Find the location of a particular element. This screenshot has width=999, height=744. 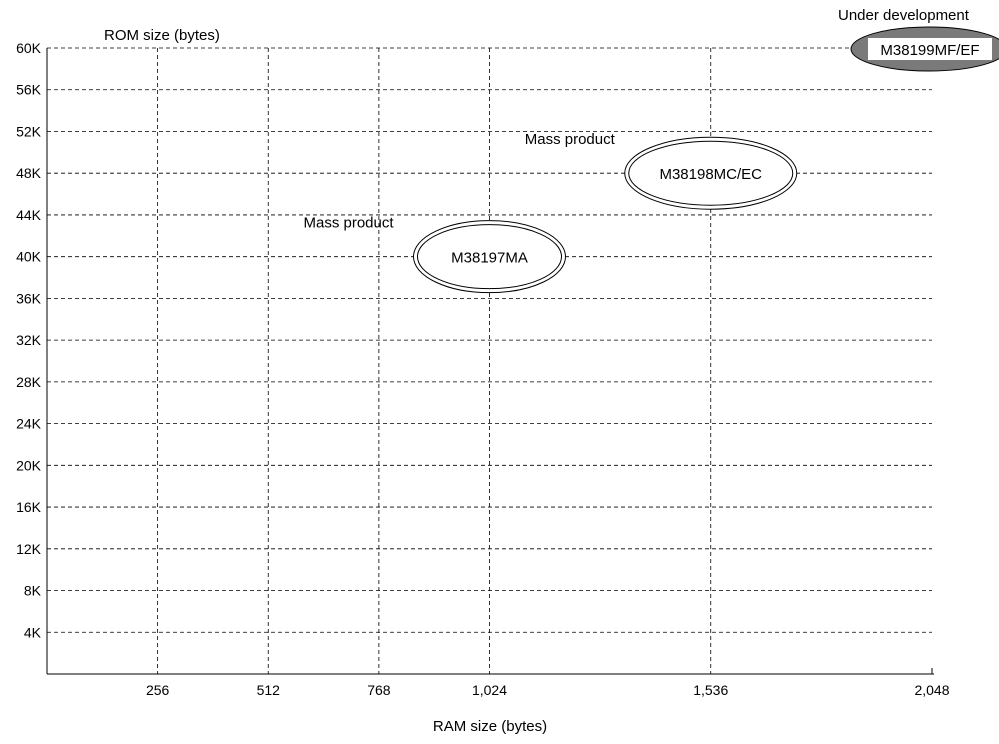

y-tick-label: 24K is located at coordinates (29, 424).